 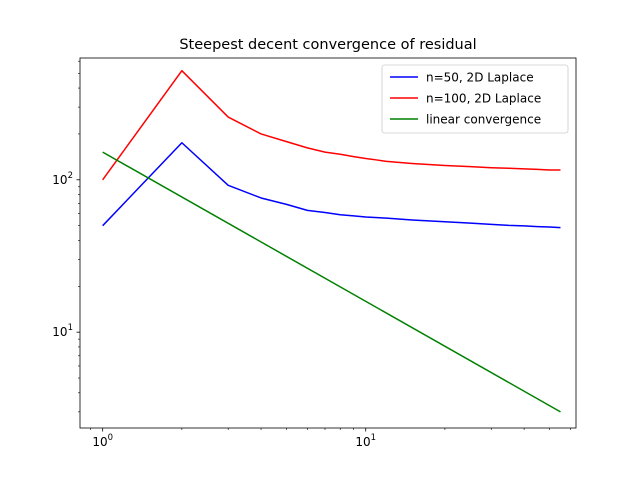 I want to click on legend-box, so click(x=475, y=99).